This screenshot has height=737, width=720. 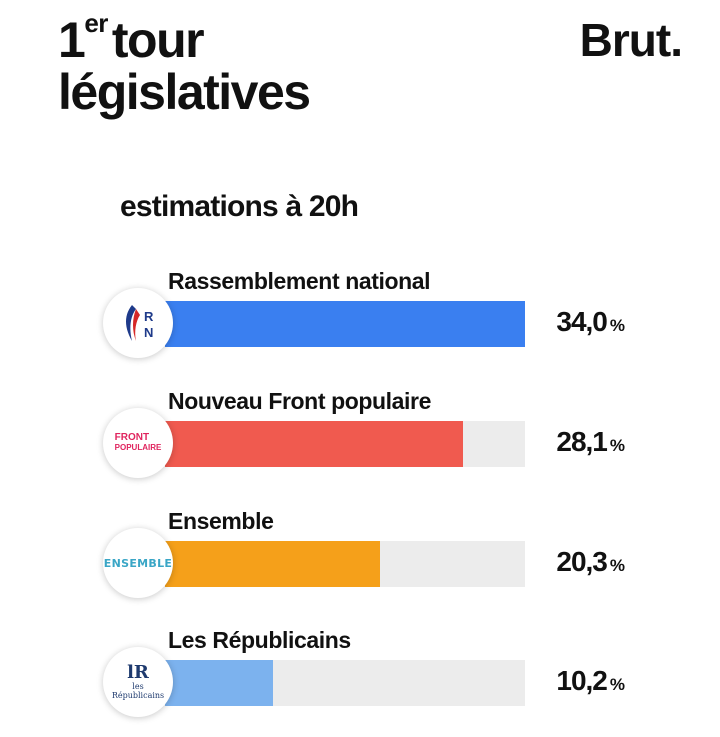 I want to click on nfp-logo: FRONT POPULAIRE, so click(x=138, y=443).